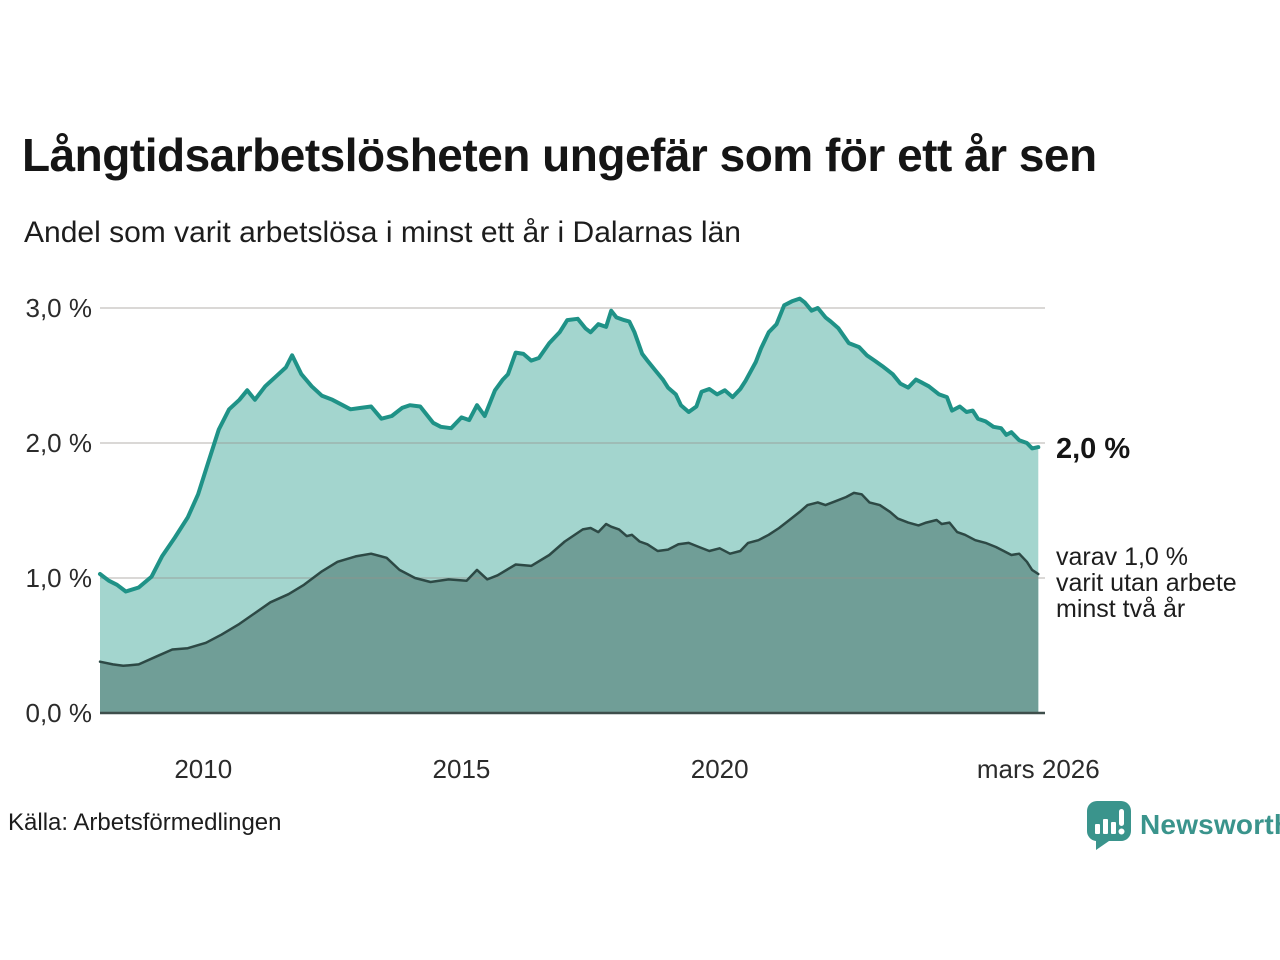 The image size is (1280, 960). I want to click on source-note: Källa: Arbetsförmedlingen, so click(145, 822).